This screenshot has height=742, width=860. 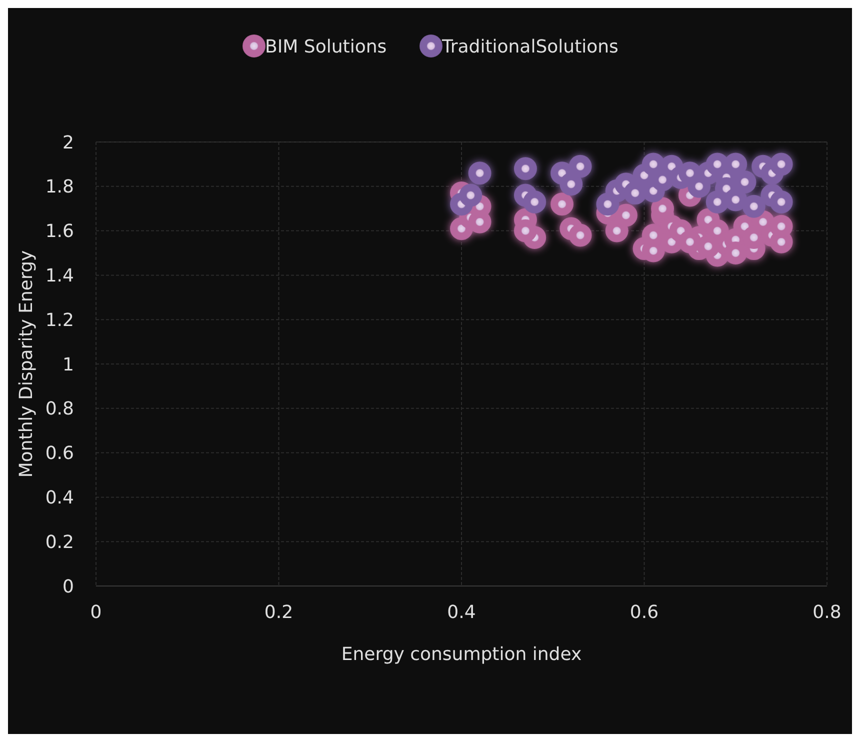 What do you see at coordinates (644, 612) in the screenshot?
I see `x-tick-label: 0.6` at bounding box center [644, 612].